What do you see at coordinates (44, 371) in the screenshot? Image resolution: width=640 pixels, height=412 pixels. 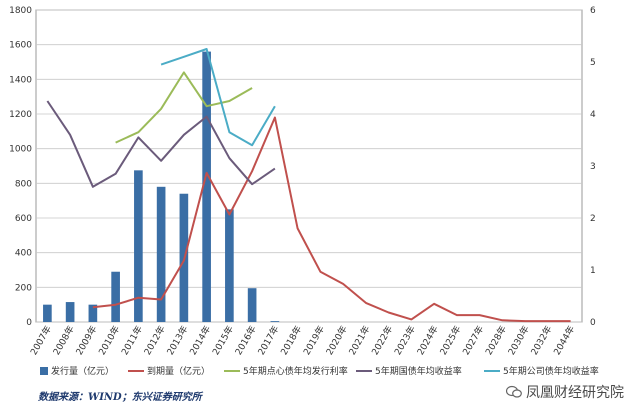 I see `legend-swatch` at bounding box center [44, 371].